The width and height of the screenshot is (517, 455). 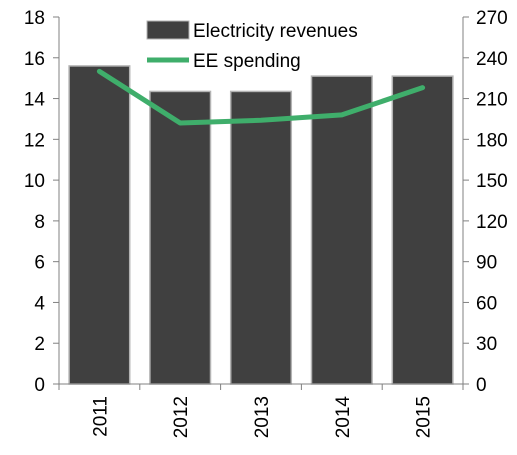 What do you see at coordinates (35, 100) in the screenshot?
I see `left-tick-label: 14` at bounding box center [35, 100].